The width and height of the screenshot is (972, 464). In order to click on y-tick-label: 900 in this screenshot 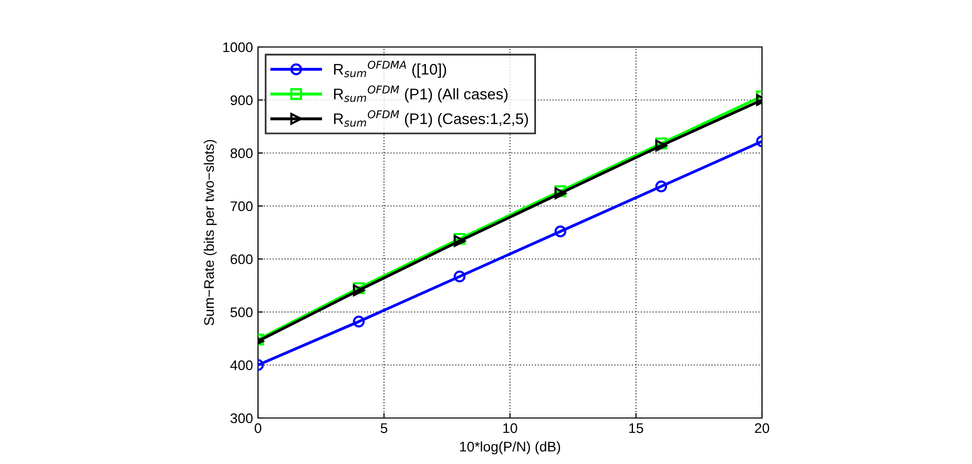, I will do `click(241, 100)`.